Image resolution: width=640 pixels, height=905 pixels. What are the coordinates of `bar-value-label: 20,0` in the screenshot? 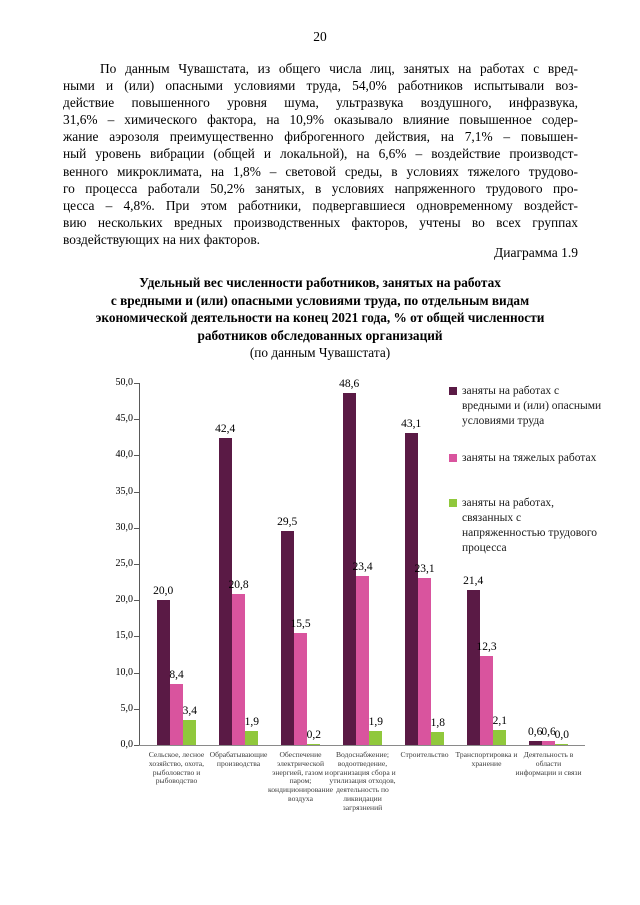 It's located at (163, 591).